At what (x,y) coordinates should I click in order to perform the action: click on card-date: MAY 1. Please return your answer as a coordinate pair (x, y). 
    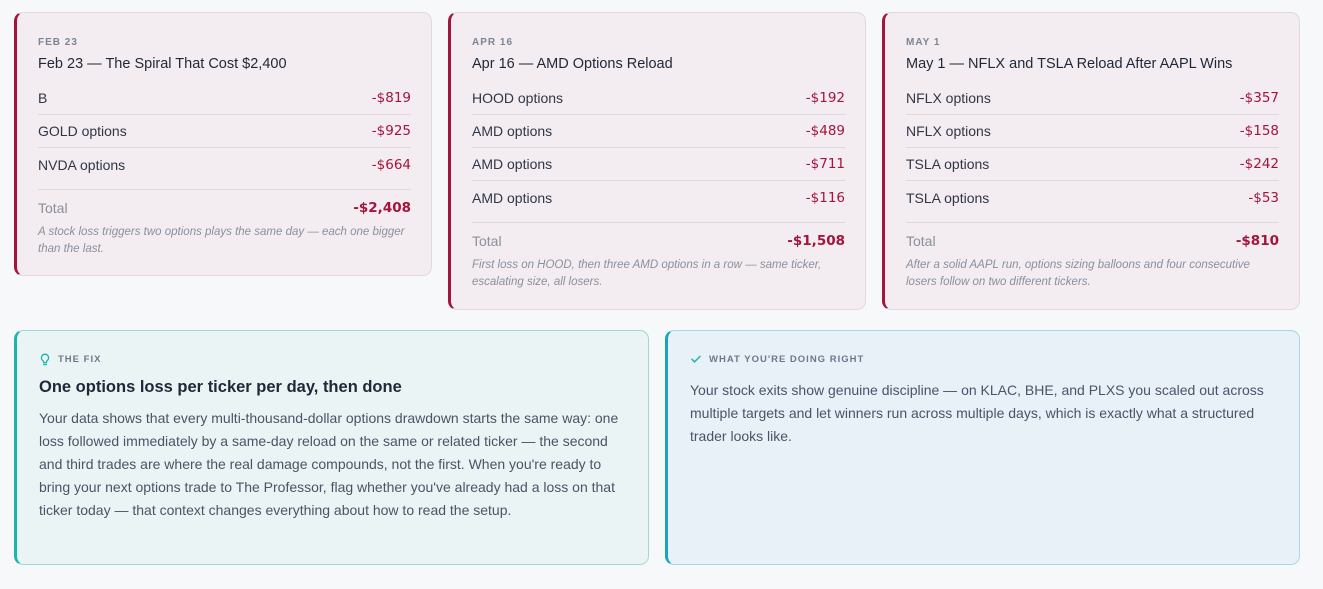
    Looking at the image, I should click on (923, 42).